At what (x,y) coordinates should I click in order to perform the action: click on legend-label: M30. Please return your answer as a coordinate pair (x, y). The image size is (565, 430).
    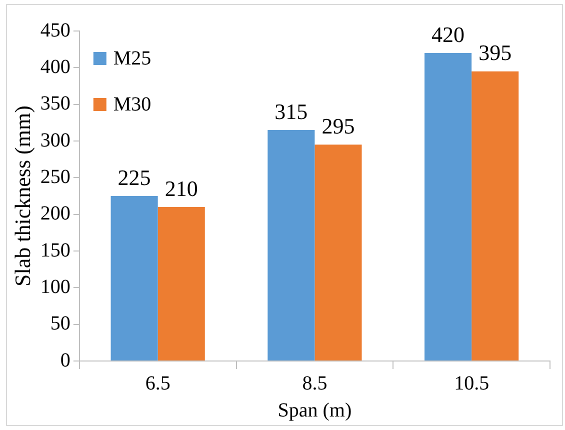
    Looking at the image, I should click on (132, 104).